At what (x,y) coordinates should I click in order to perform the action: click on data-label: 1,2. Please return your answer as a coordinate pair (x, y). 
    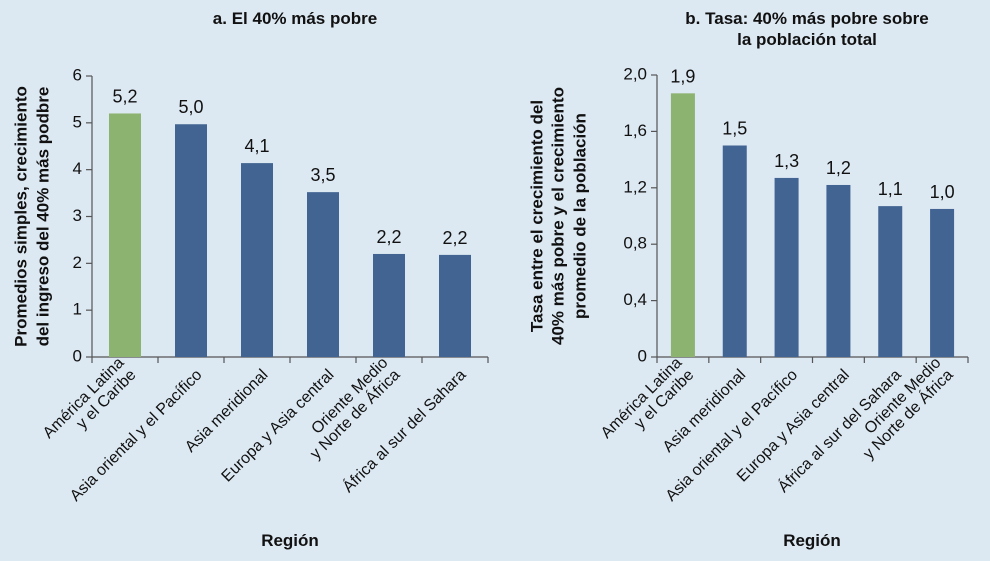
    Looking at the image, I should click on (838, 168).